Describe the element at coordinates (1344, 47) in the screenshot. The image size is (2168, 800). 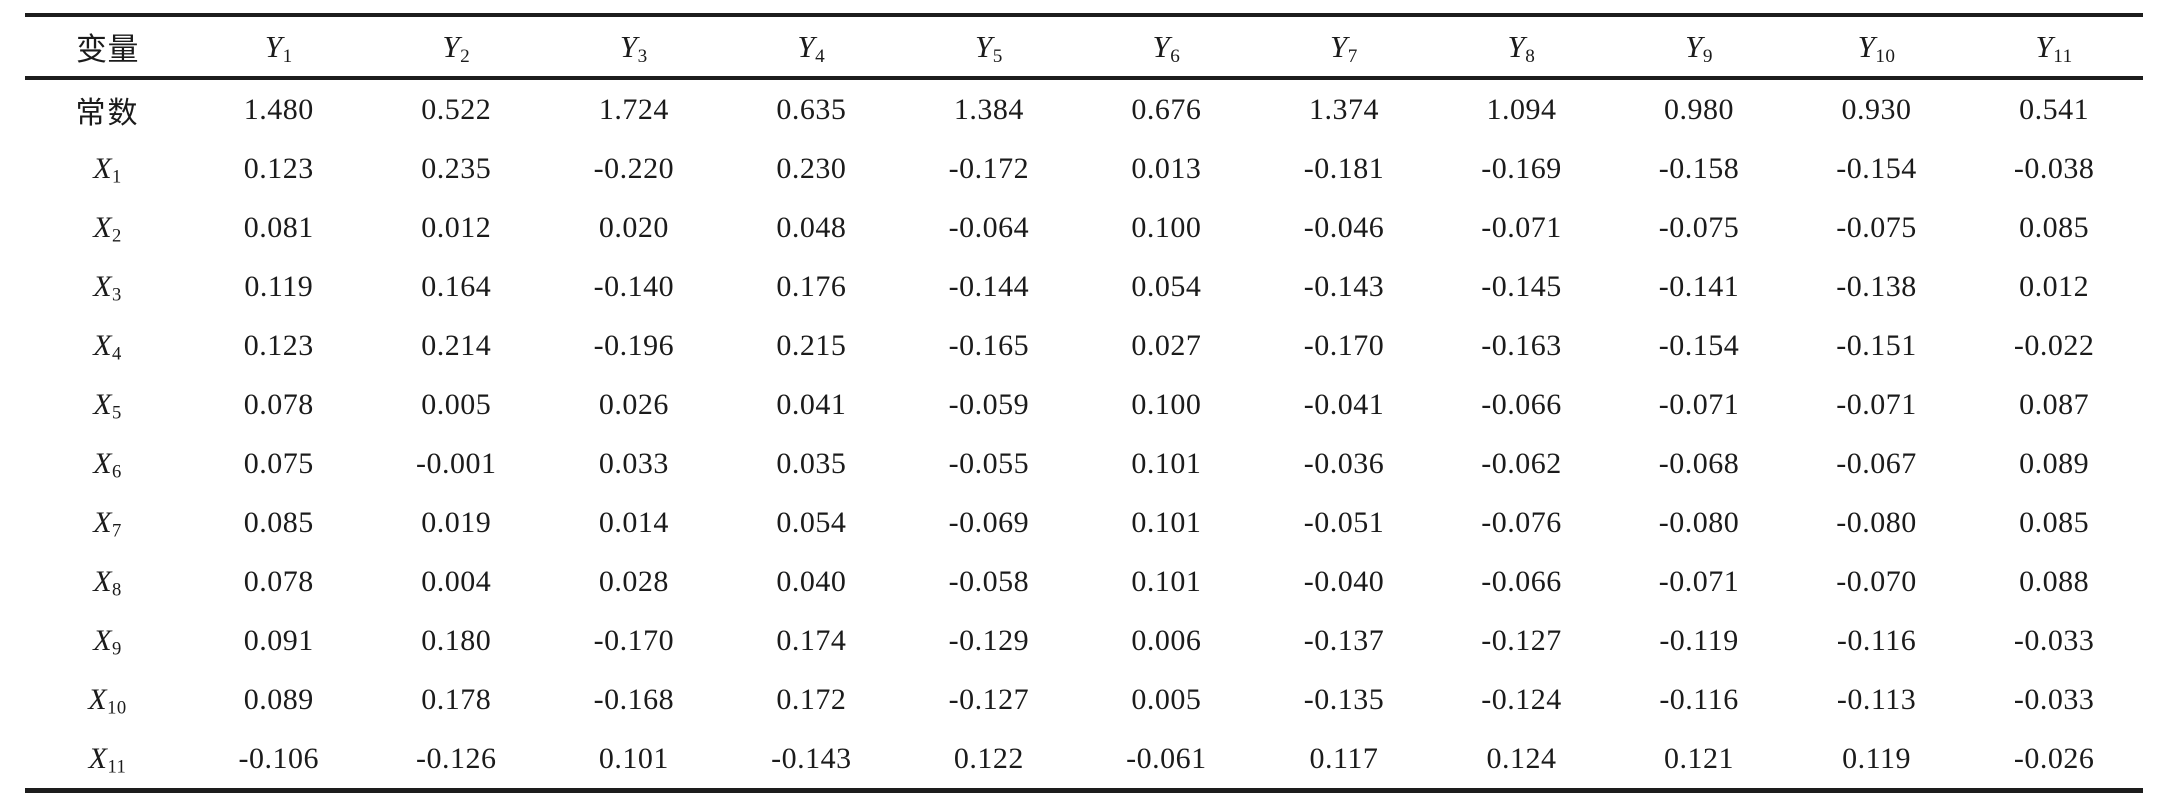
I see `column-header-Y7: Y7` at that location.